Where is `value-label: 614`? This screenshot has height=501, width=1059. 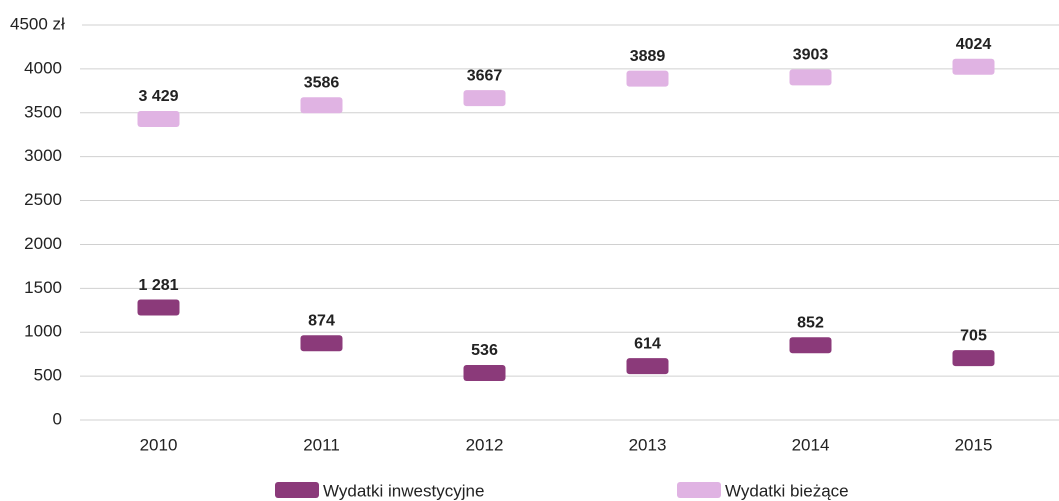 value-label: 614 is located at coordinates (647, 343).